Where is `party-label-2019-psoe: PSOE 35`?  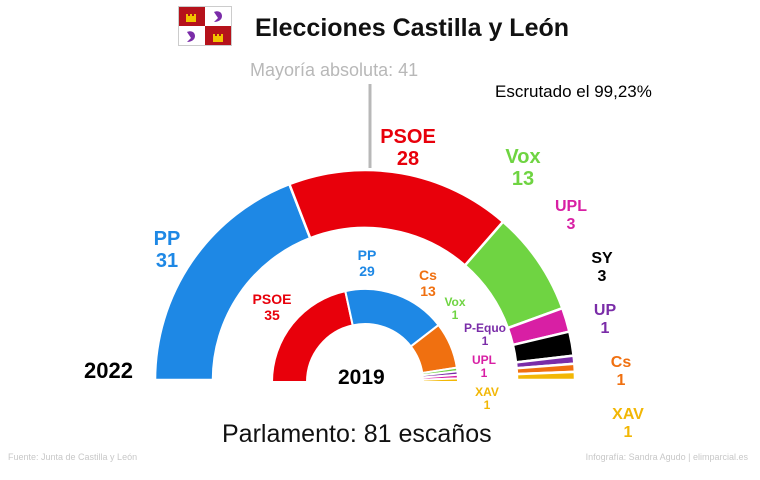 party-label-2019-psoe: PSOE 35 is located at coordinates (272, 307).